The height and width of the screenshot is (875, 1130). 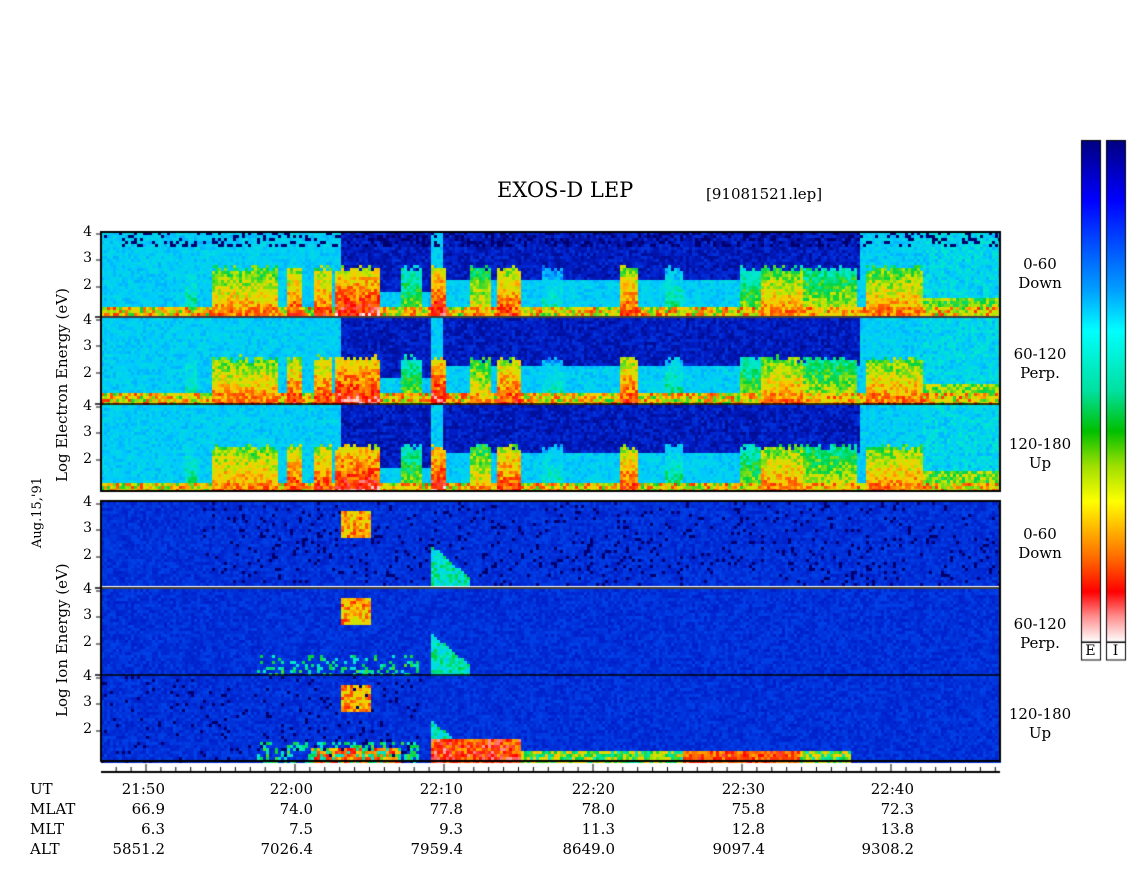 What do you see at coordinates (598, 809) in the screenshot?
I see `ephemeris-mlat-value: 78.0` at bounding box center [598, 809].